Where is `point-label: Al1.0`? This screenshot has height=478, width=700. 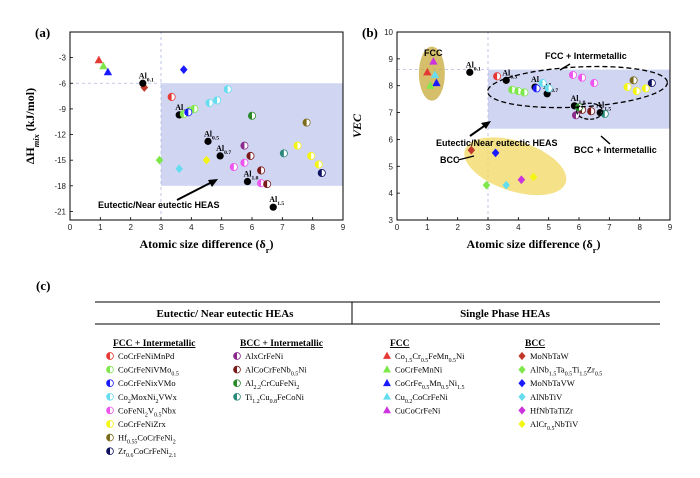
point-label: Al1.0 is located at coordinates (250, 176).